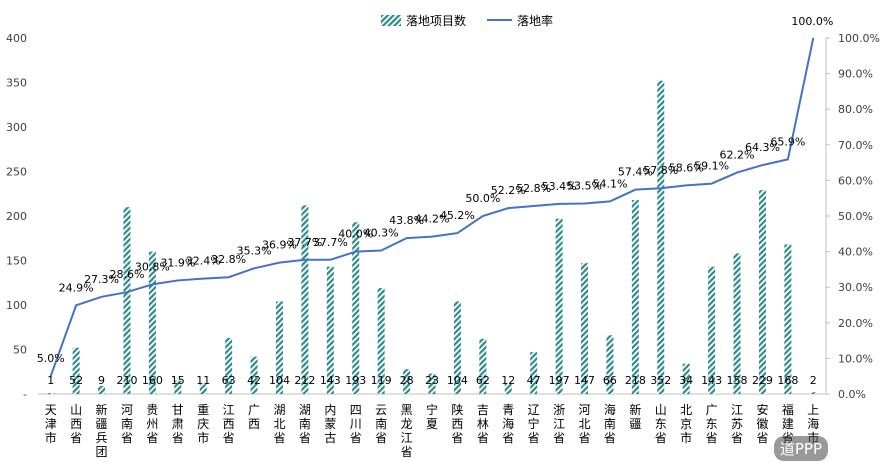  What do you see at coordinates (855, 323) in the screenshot?
I see `y-right-tick-label: 20.0%` at bounding box center [855, 323].